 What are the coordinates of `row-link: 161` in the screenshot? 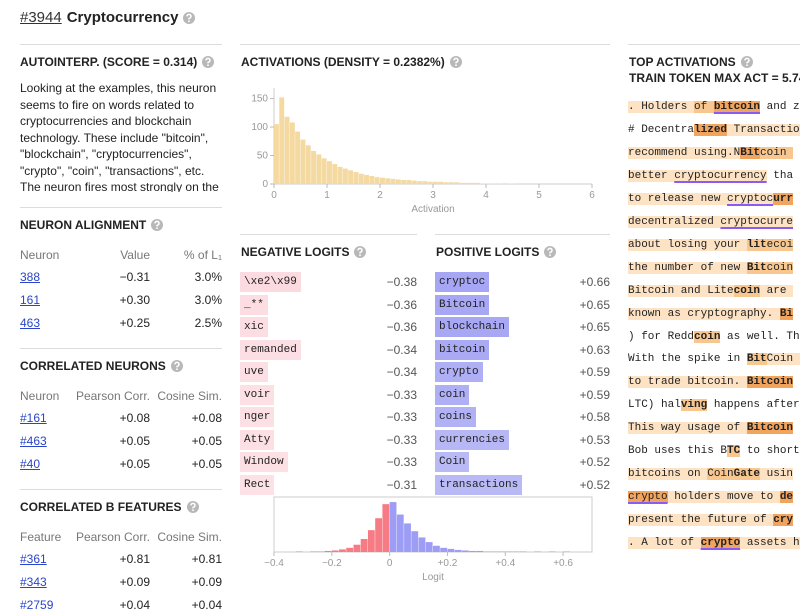 It's located at (30, 300).